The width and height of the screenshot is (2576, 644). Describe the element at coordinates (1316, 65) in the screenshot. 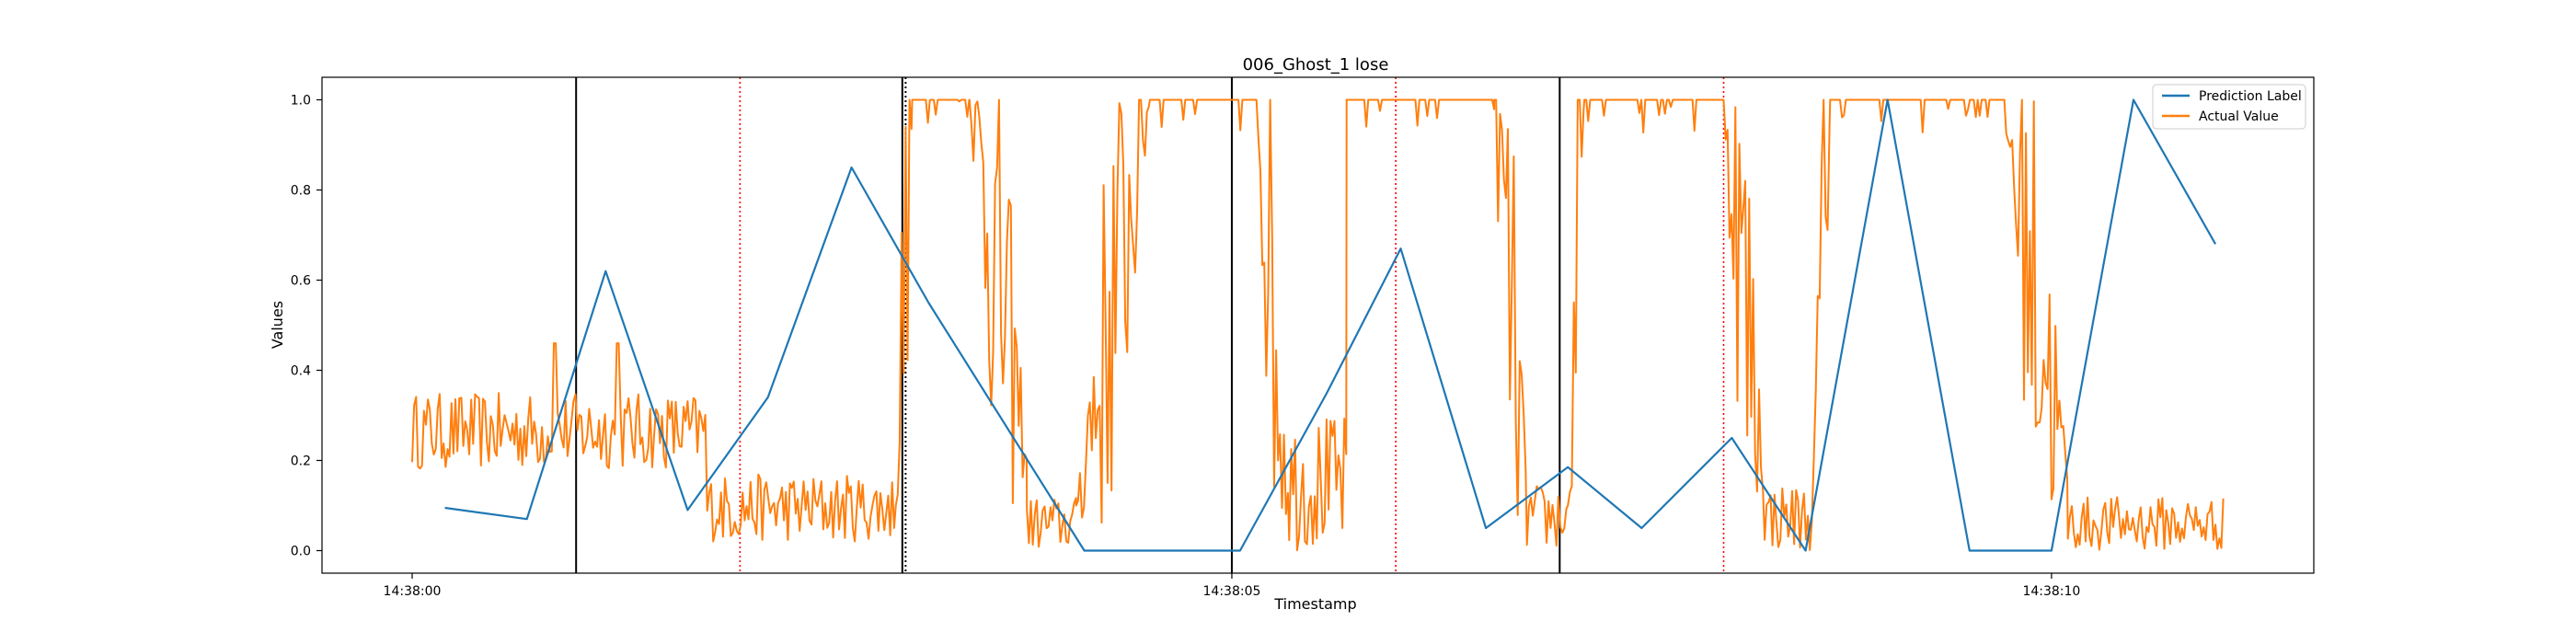

I see `chart-title: 006_Ghost_1 lose` at that location.